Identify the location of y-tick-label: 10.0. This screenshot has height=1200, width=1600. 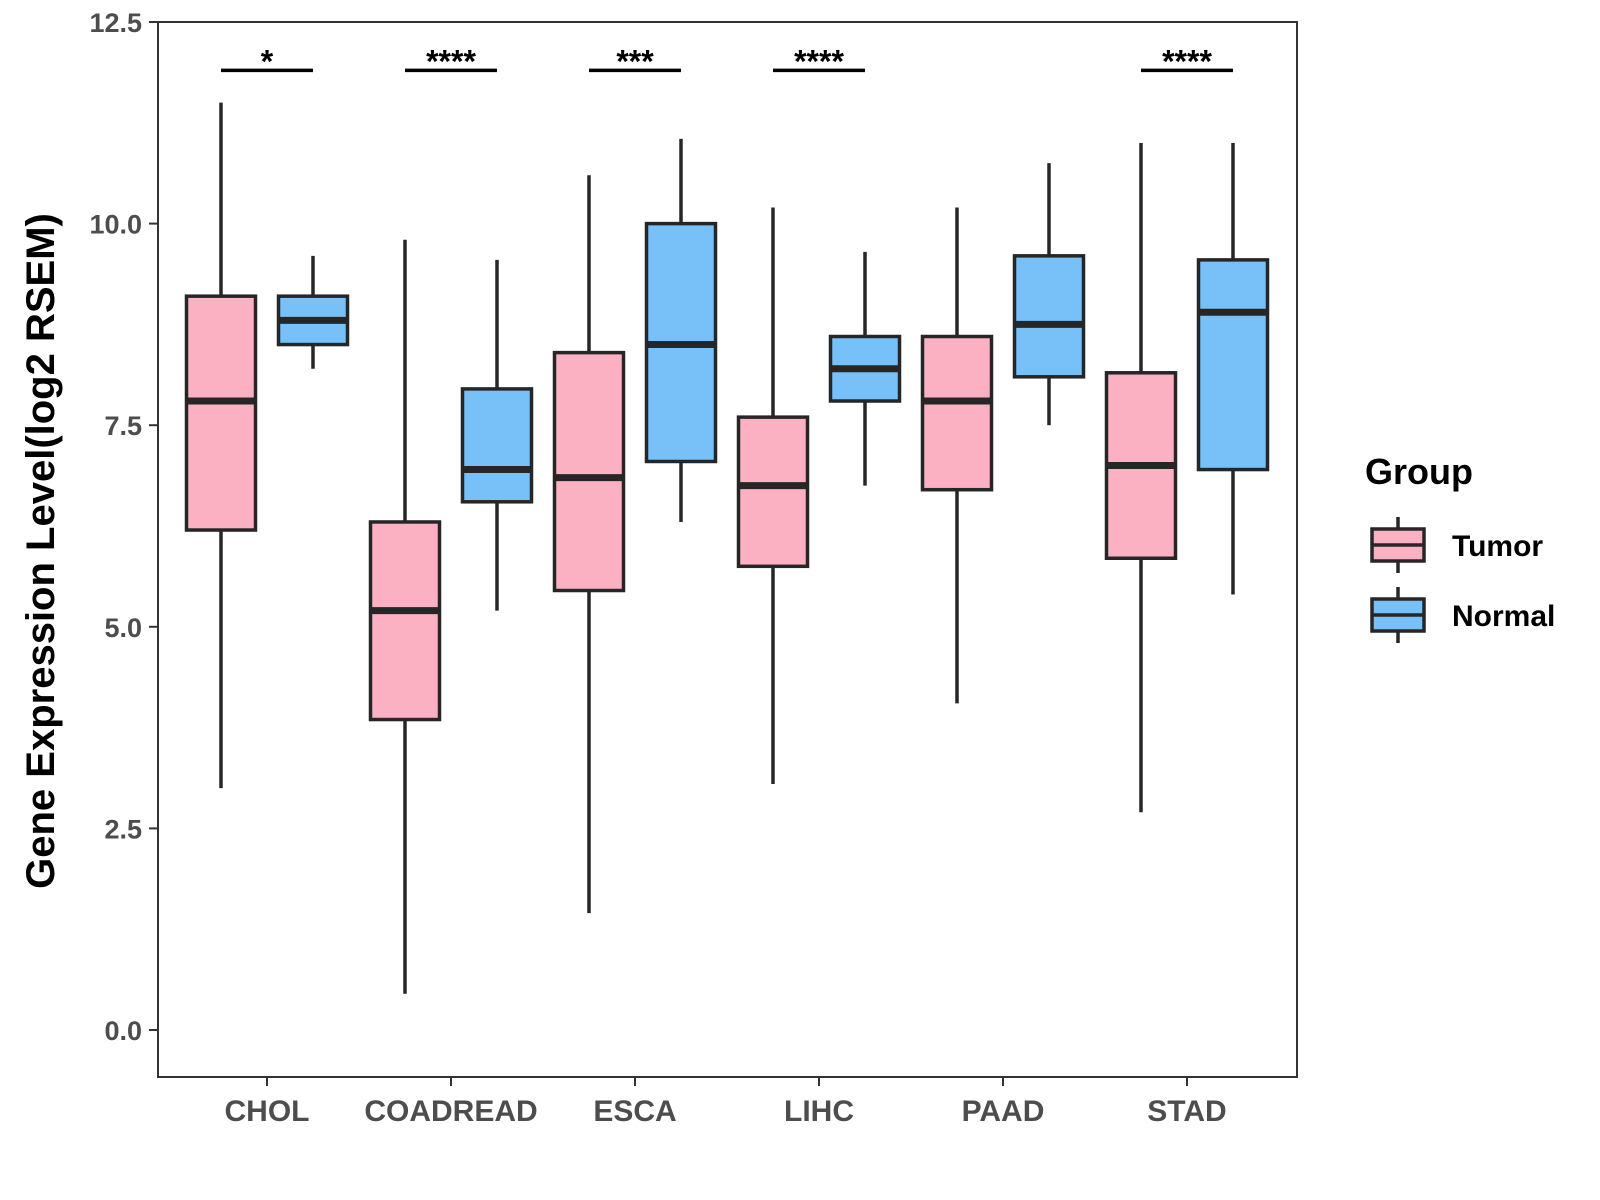
(115, 225).